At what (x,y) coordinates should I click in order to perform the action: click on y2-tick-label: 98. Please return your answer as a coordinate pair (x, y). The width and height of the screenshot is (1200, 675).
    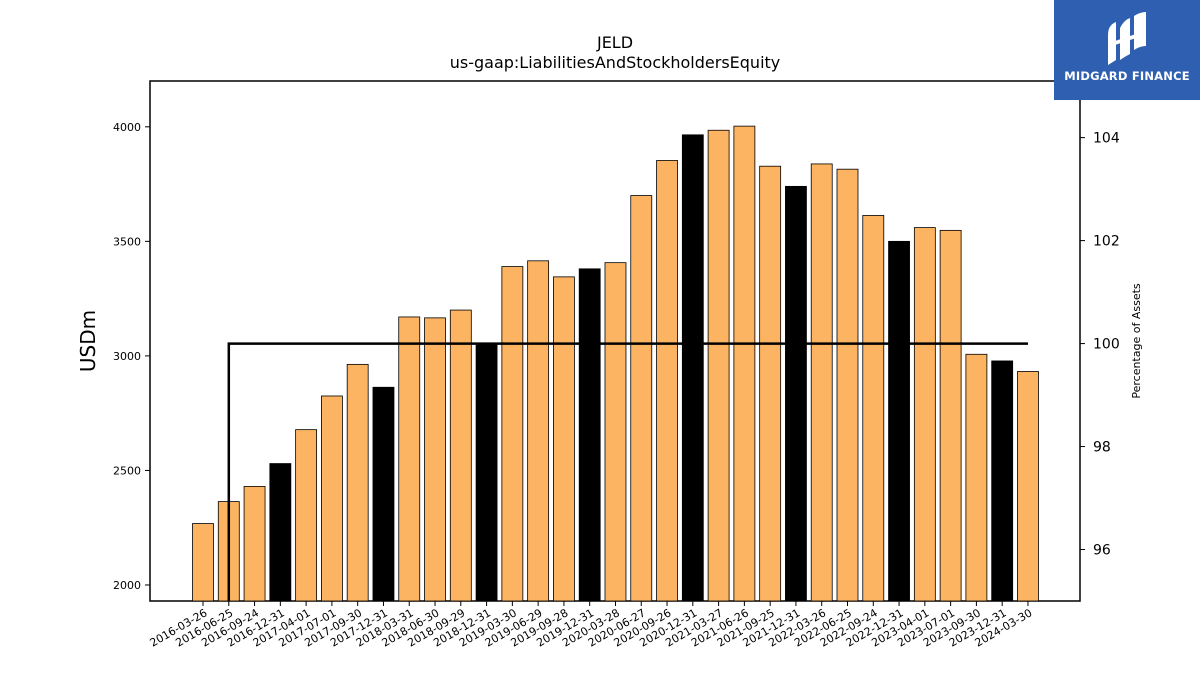
    Looking at the image, I should click on (1102, 448).